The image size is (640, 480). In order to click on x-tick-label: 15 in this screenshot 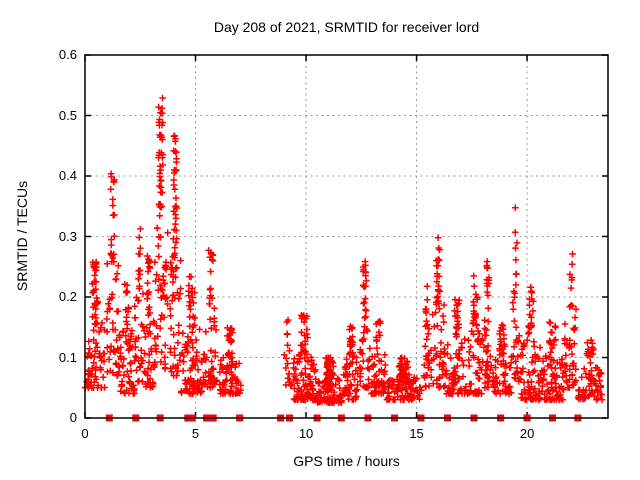, I will do `click(416, 433)`.